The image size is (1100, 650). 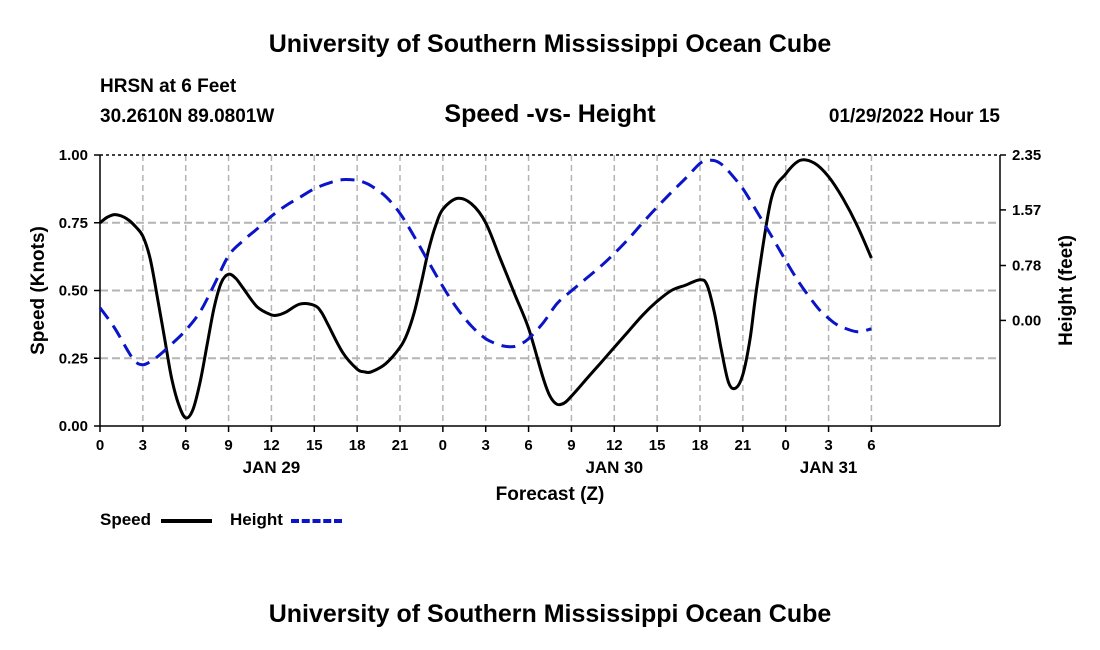 I want to click on y-left-axis-title: Speed (Knots), so click(x=38, y=290).